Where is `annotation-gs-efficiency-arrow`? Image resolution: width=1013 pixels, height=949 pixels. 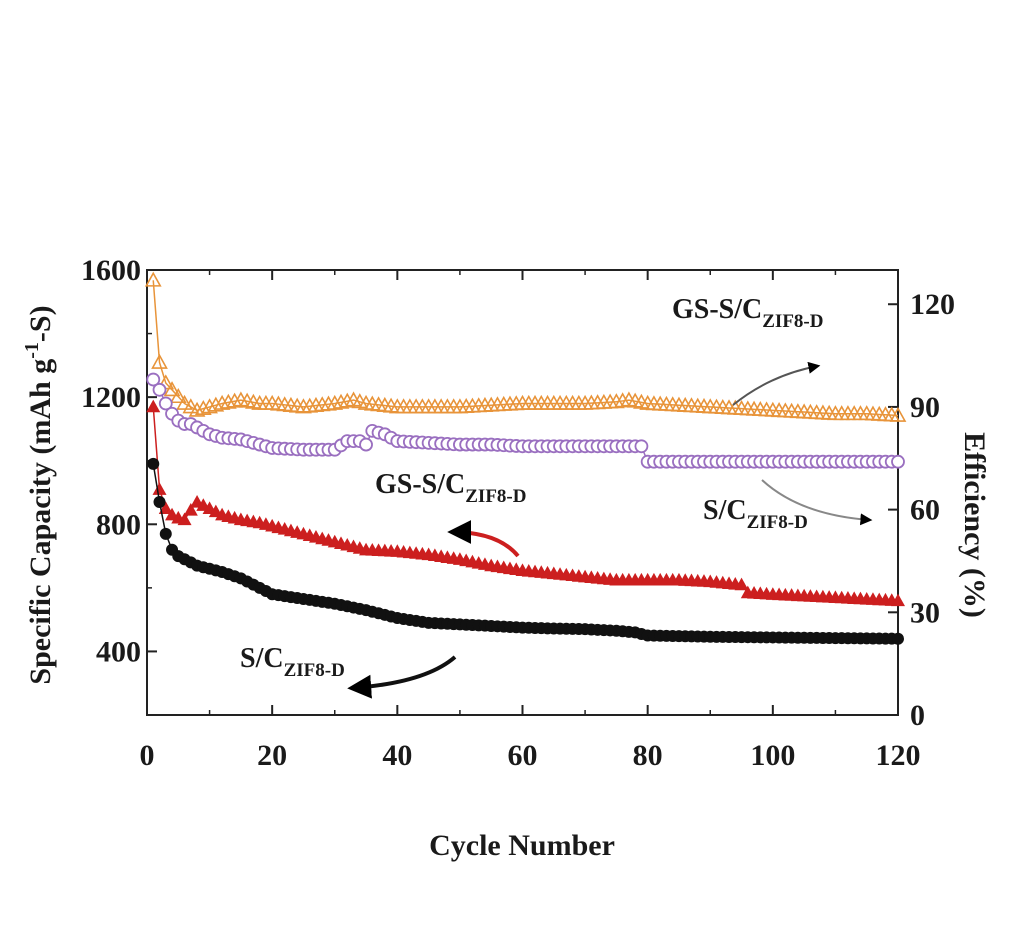
annotation-gs-efficiency-arrow is located at coordinates (776, 383).